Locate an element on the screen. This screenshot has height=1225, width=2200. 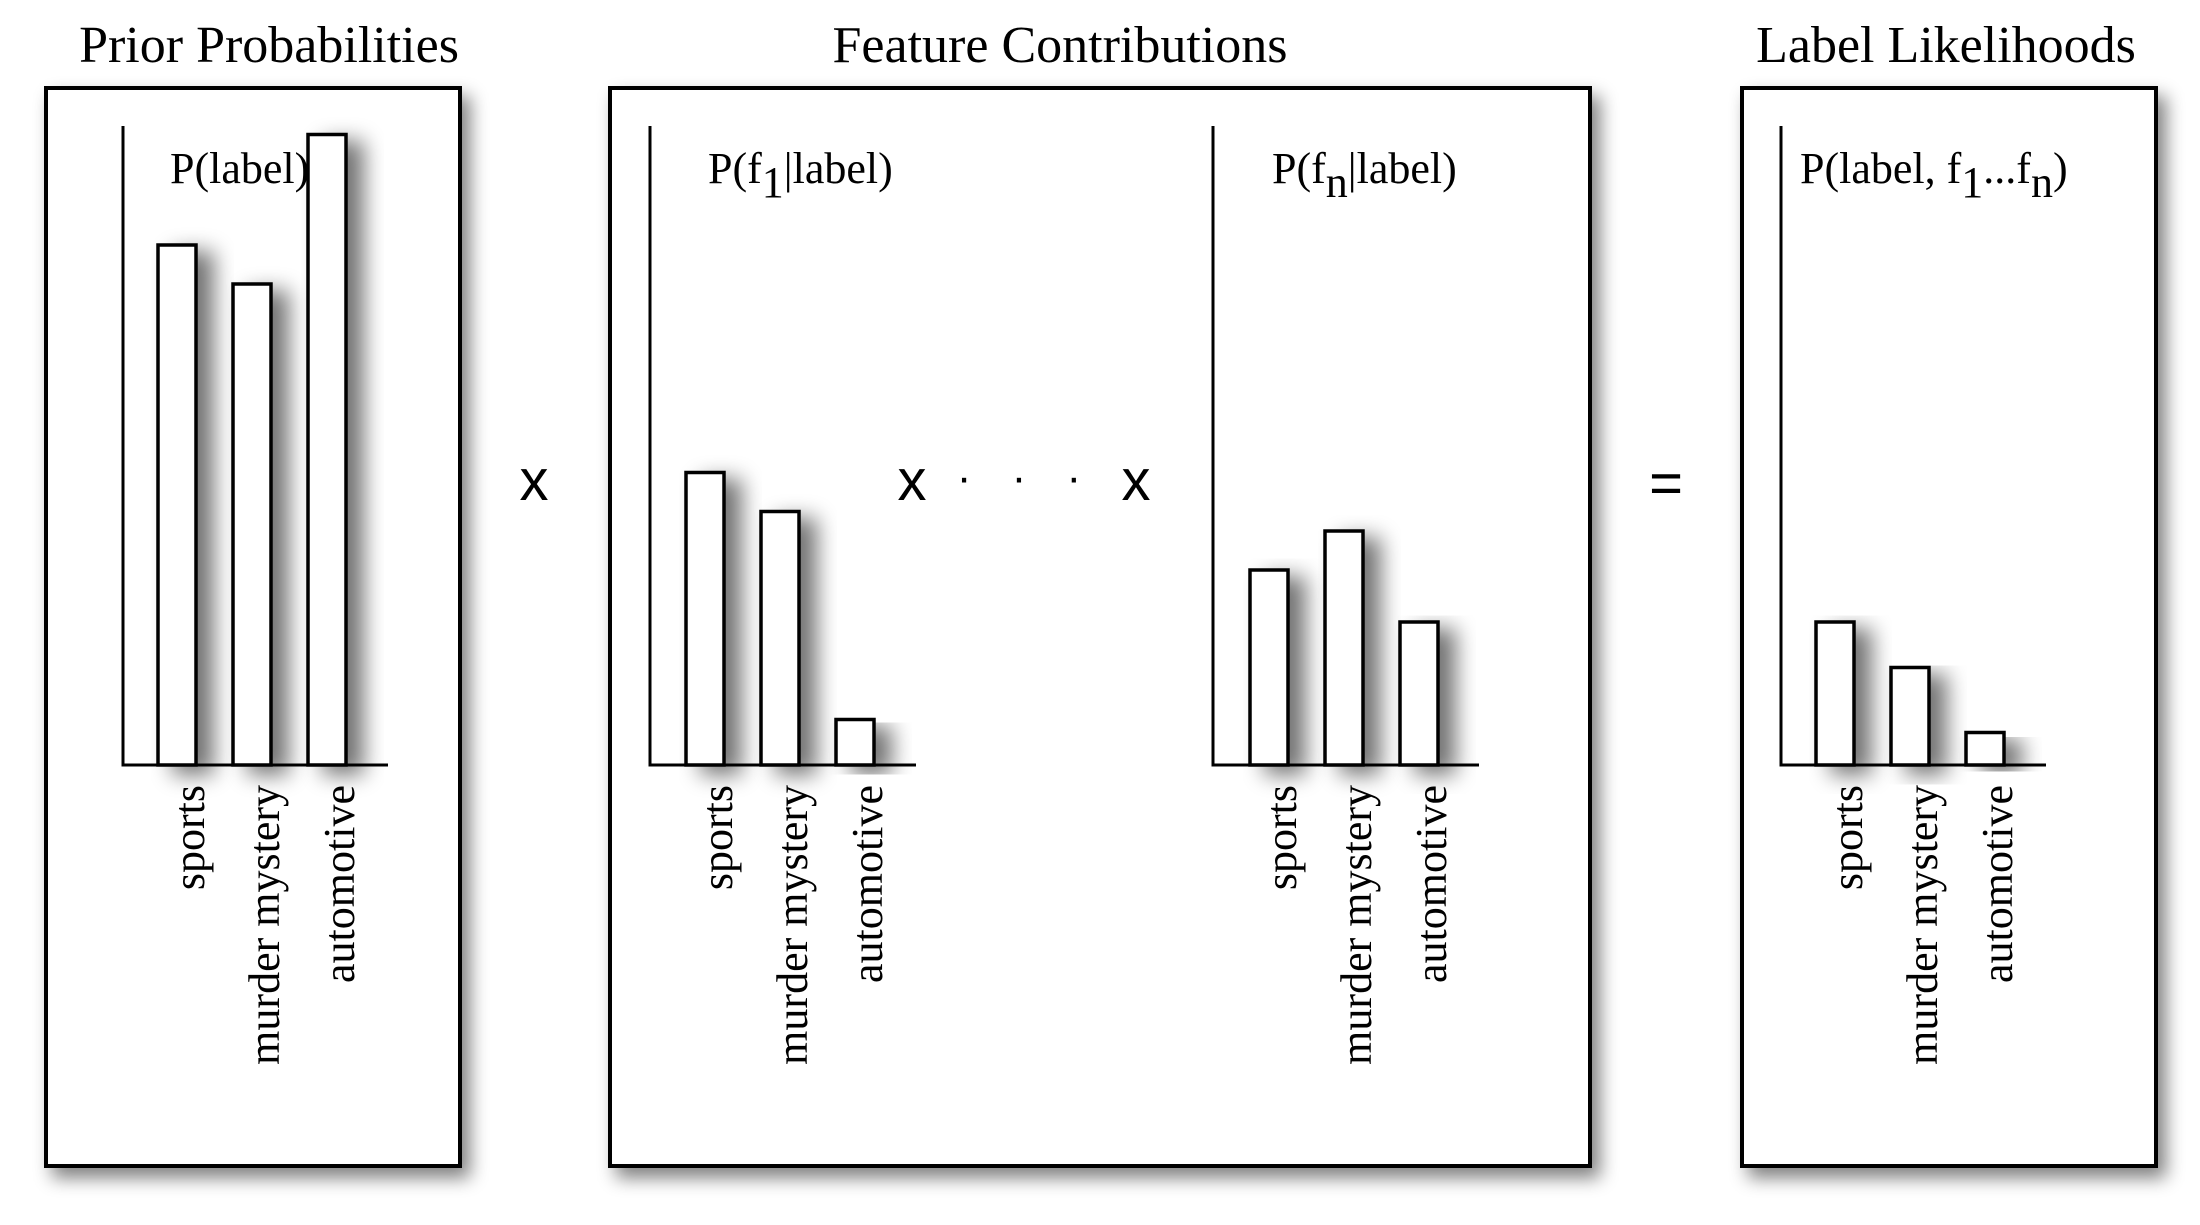
prior-label-automotive: automotive is located at coordinates (339, 884).